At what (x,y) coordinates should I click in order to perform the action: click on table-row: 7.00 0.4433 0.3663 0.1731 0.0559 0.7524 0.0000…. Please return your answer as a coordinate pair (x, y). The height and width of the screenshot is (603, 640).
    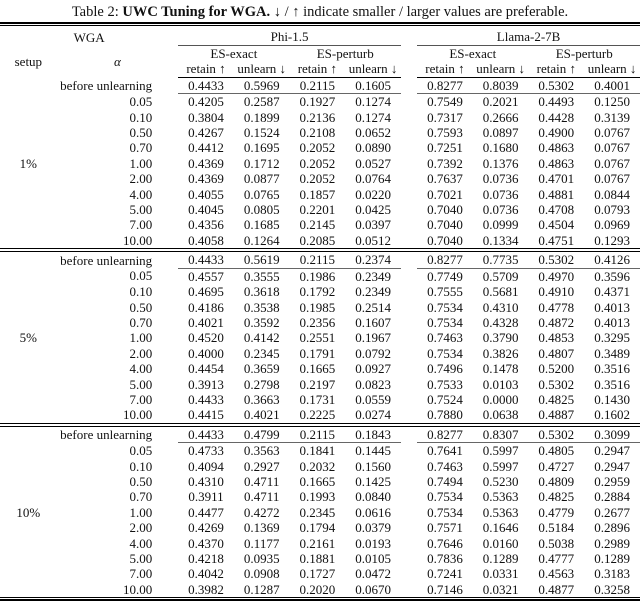
    Looking at the image, I should click on (320, 399).